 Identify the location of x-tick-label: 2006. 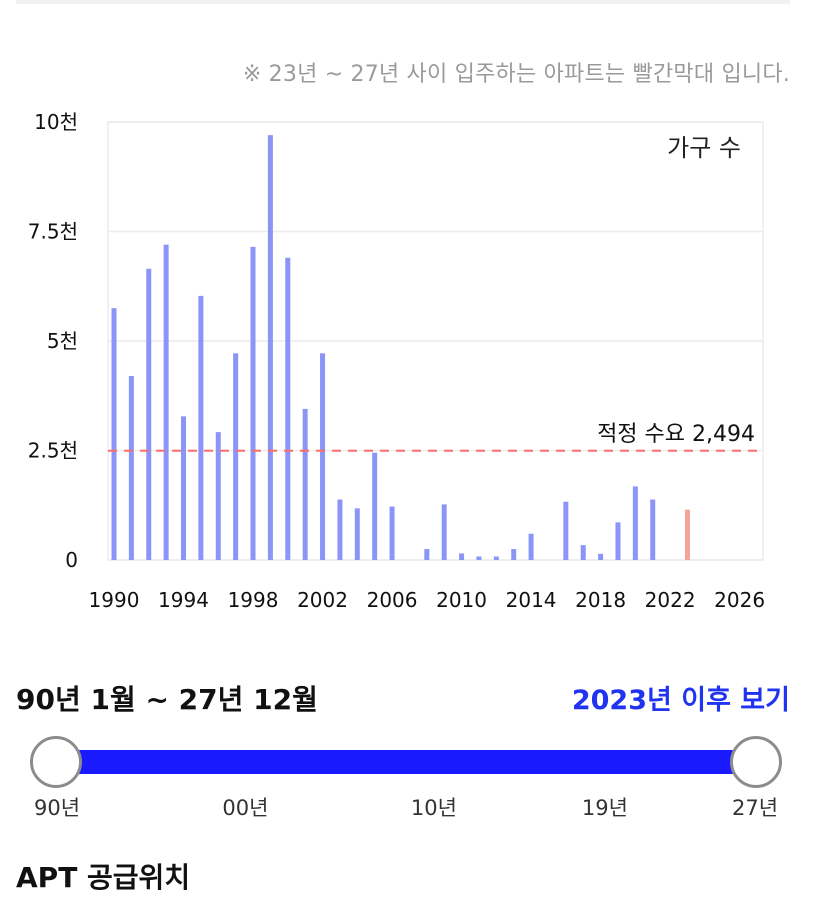
(392, 600).